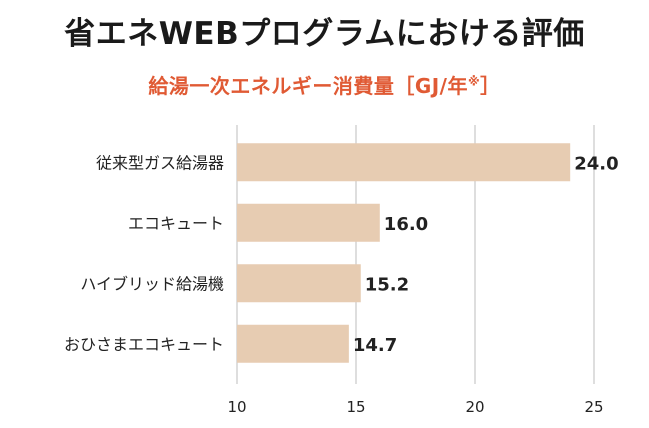  Describe the element at coordinates (474, 407) in the screenshot. I see `x-tick-label: 20` at that location.